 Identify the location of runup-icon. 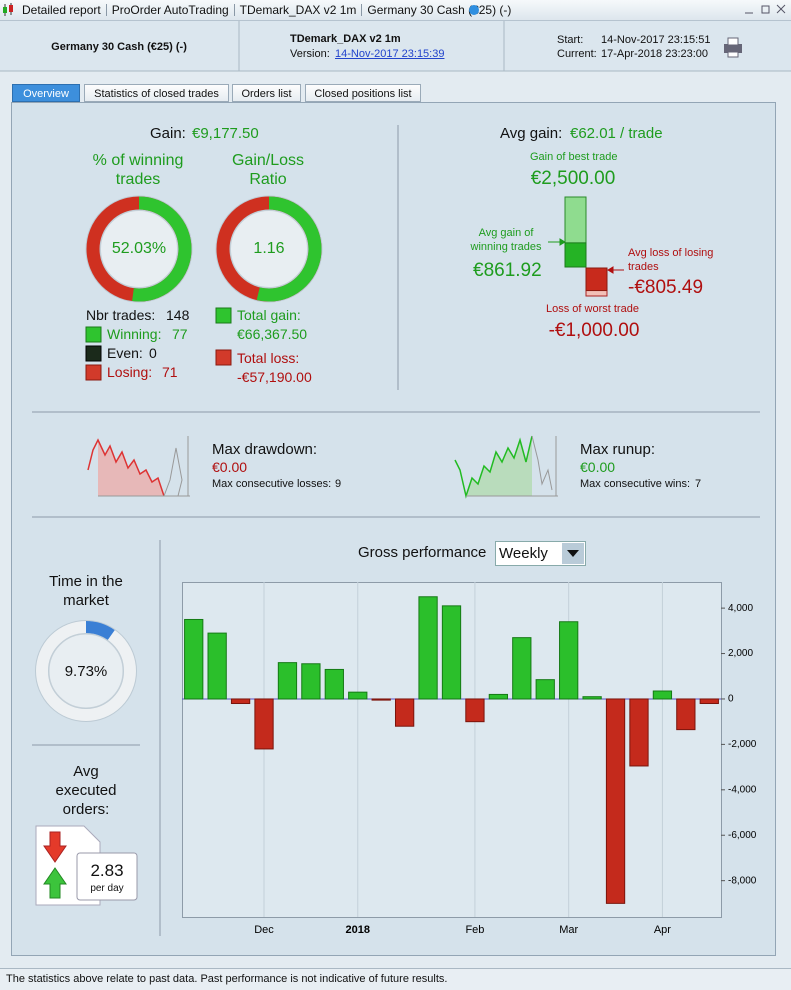
(506, 467).